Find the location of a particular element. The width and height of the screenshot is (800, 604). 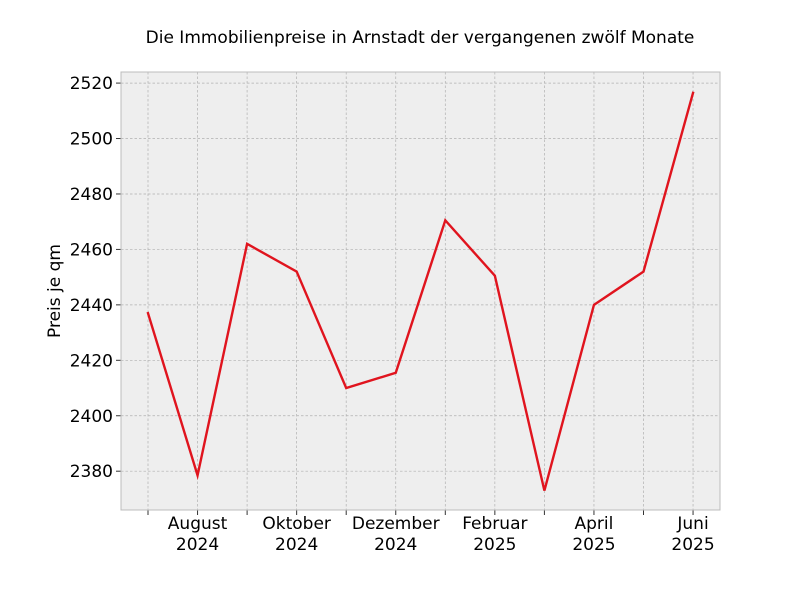

x-tick-label-month: April is located at coordinates (594, 524).